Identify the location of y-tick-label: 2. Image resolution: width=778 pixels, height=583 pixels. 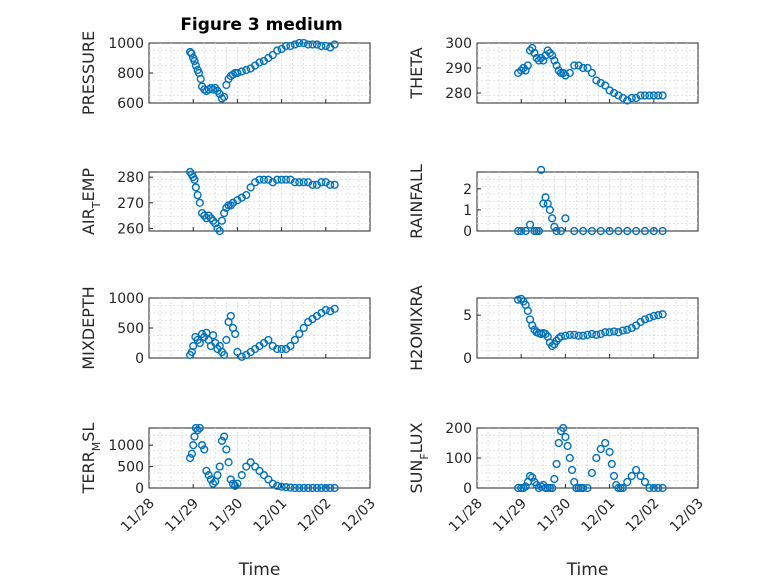
(467, 190).